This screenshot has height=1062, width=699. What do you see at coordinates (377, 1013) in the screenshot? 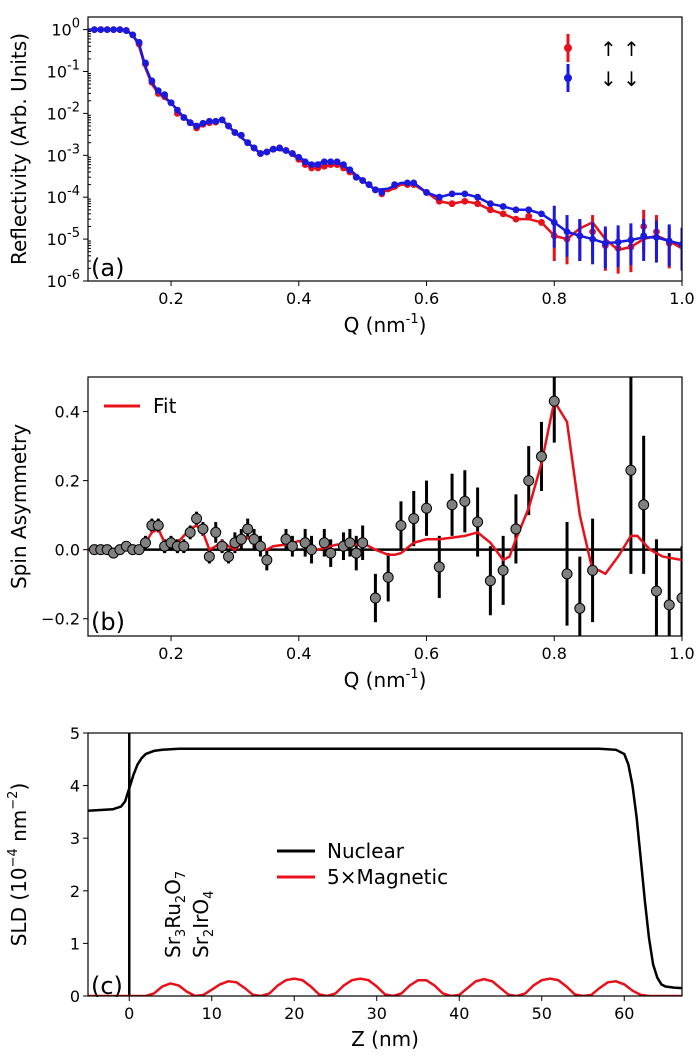
I see `x-tick-label: 30` at bounding box center [377, 1013].